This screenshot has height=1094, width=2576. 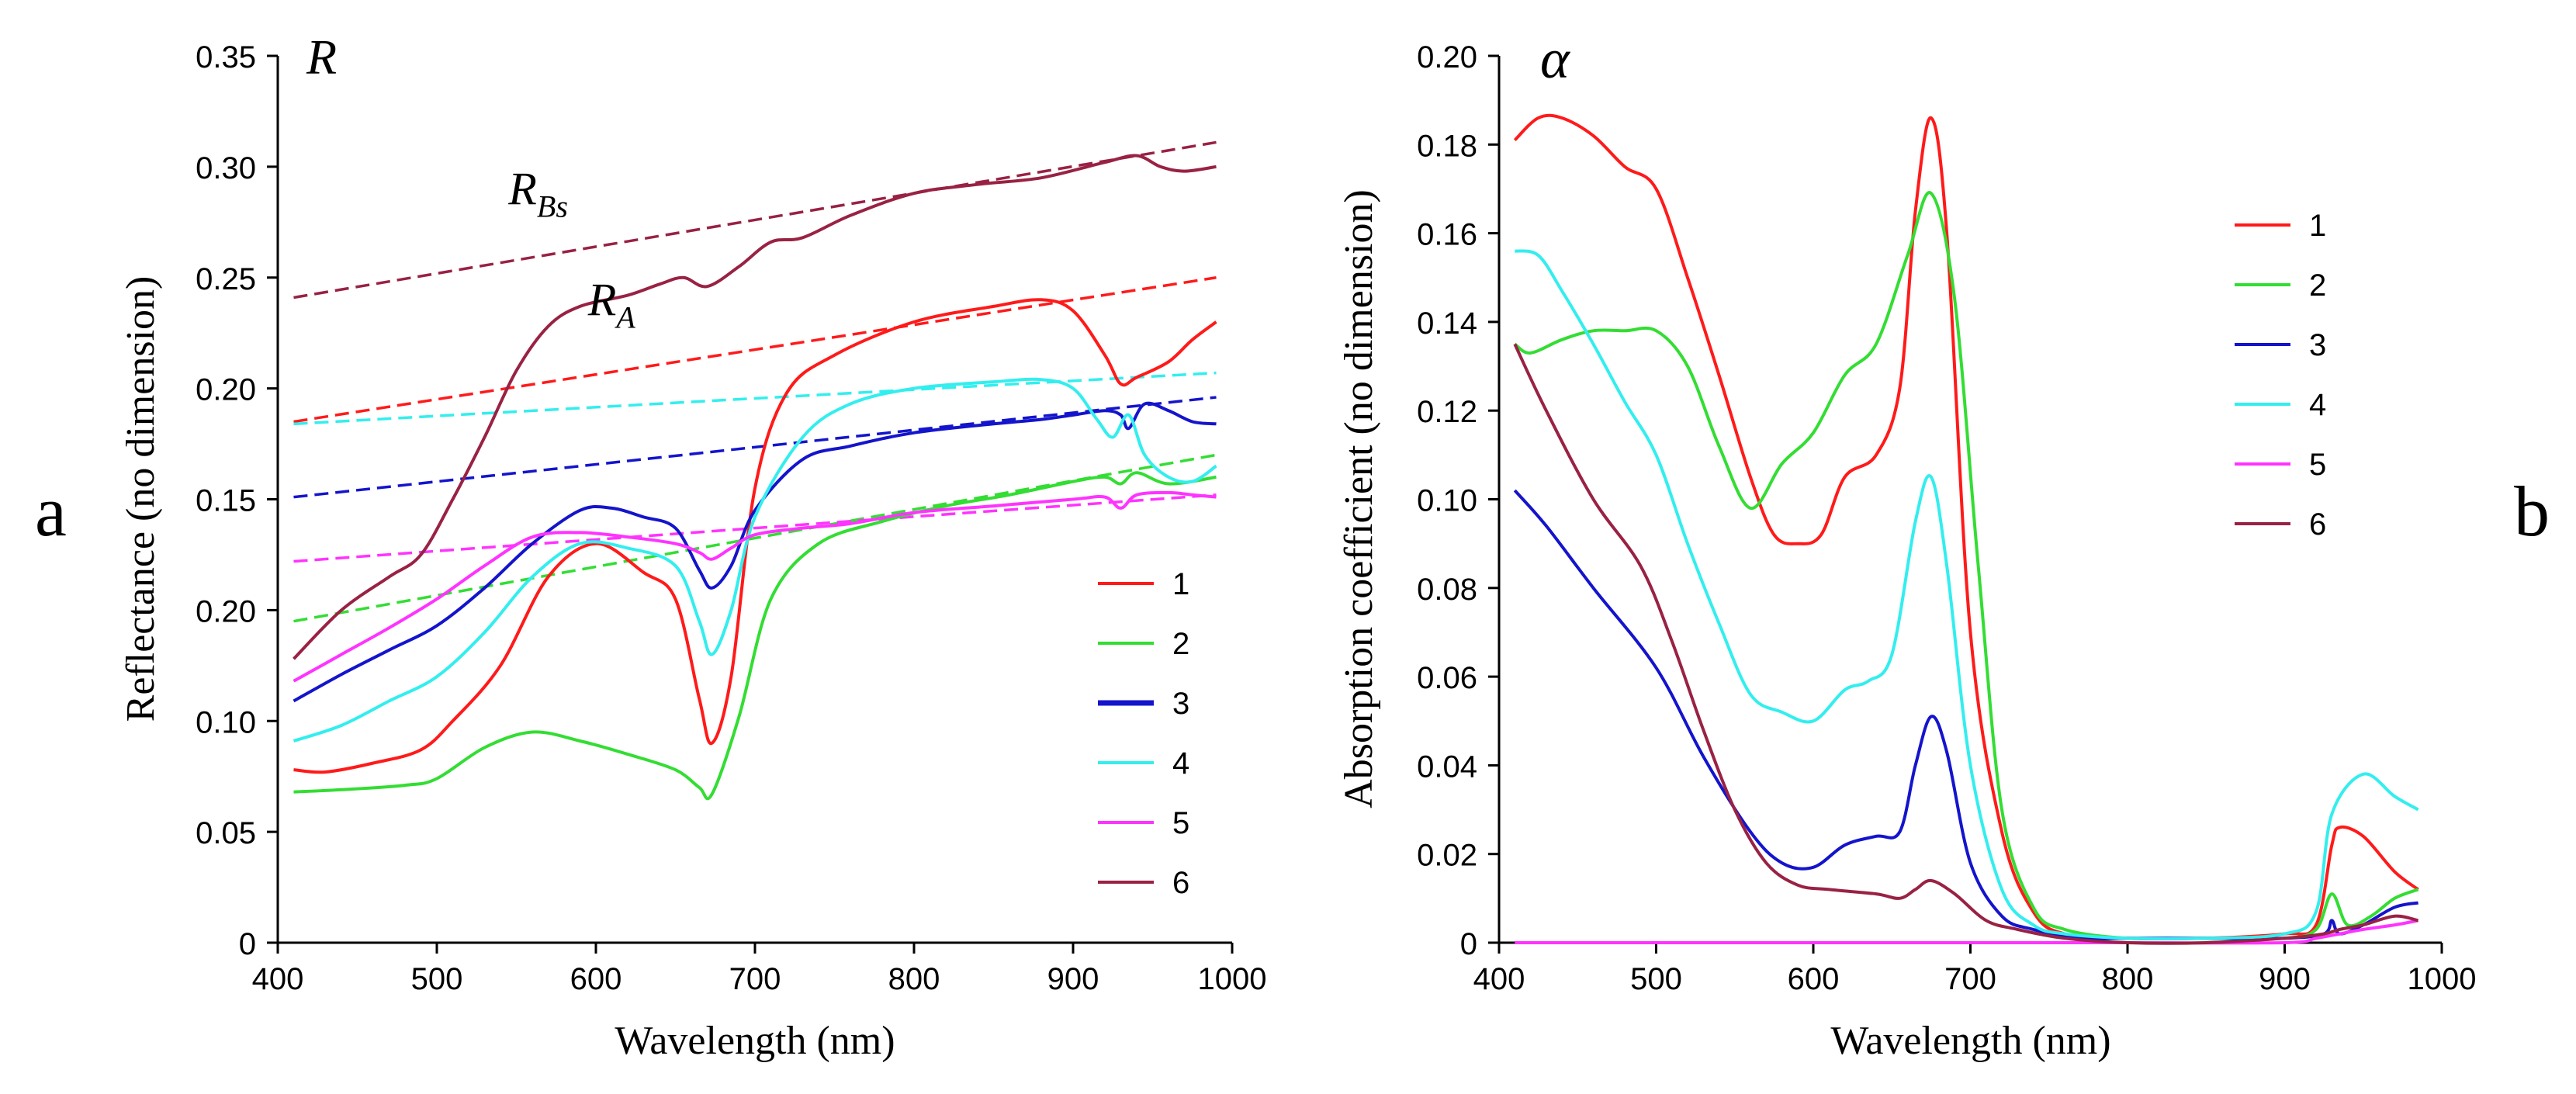 What do you see at coordinates (1447, 767) in the screenshot?
I see `y-tick-label: 0.04` at bounding box center [1447, 767].